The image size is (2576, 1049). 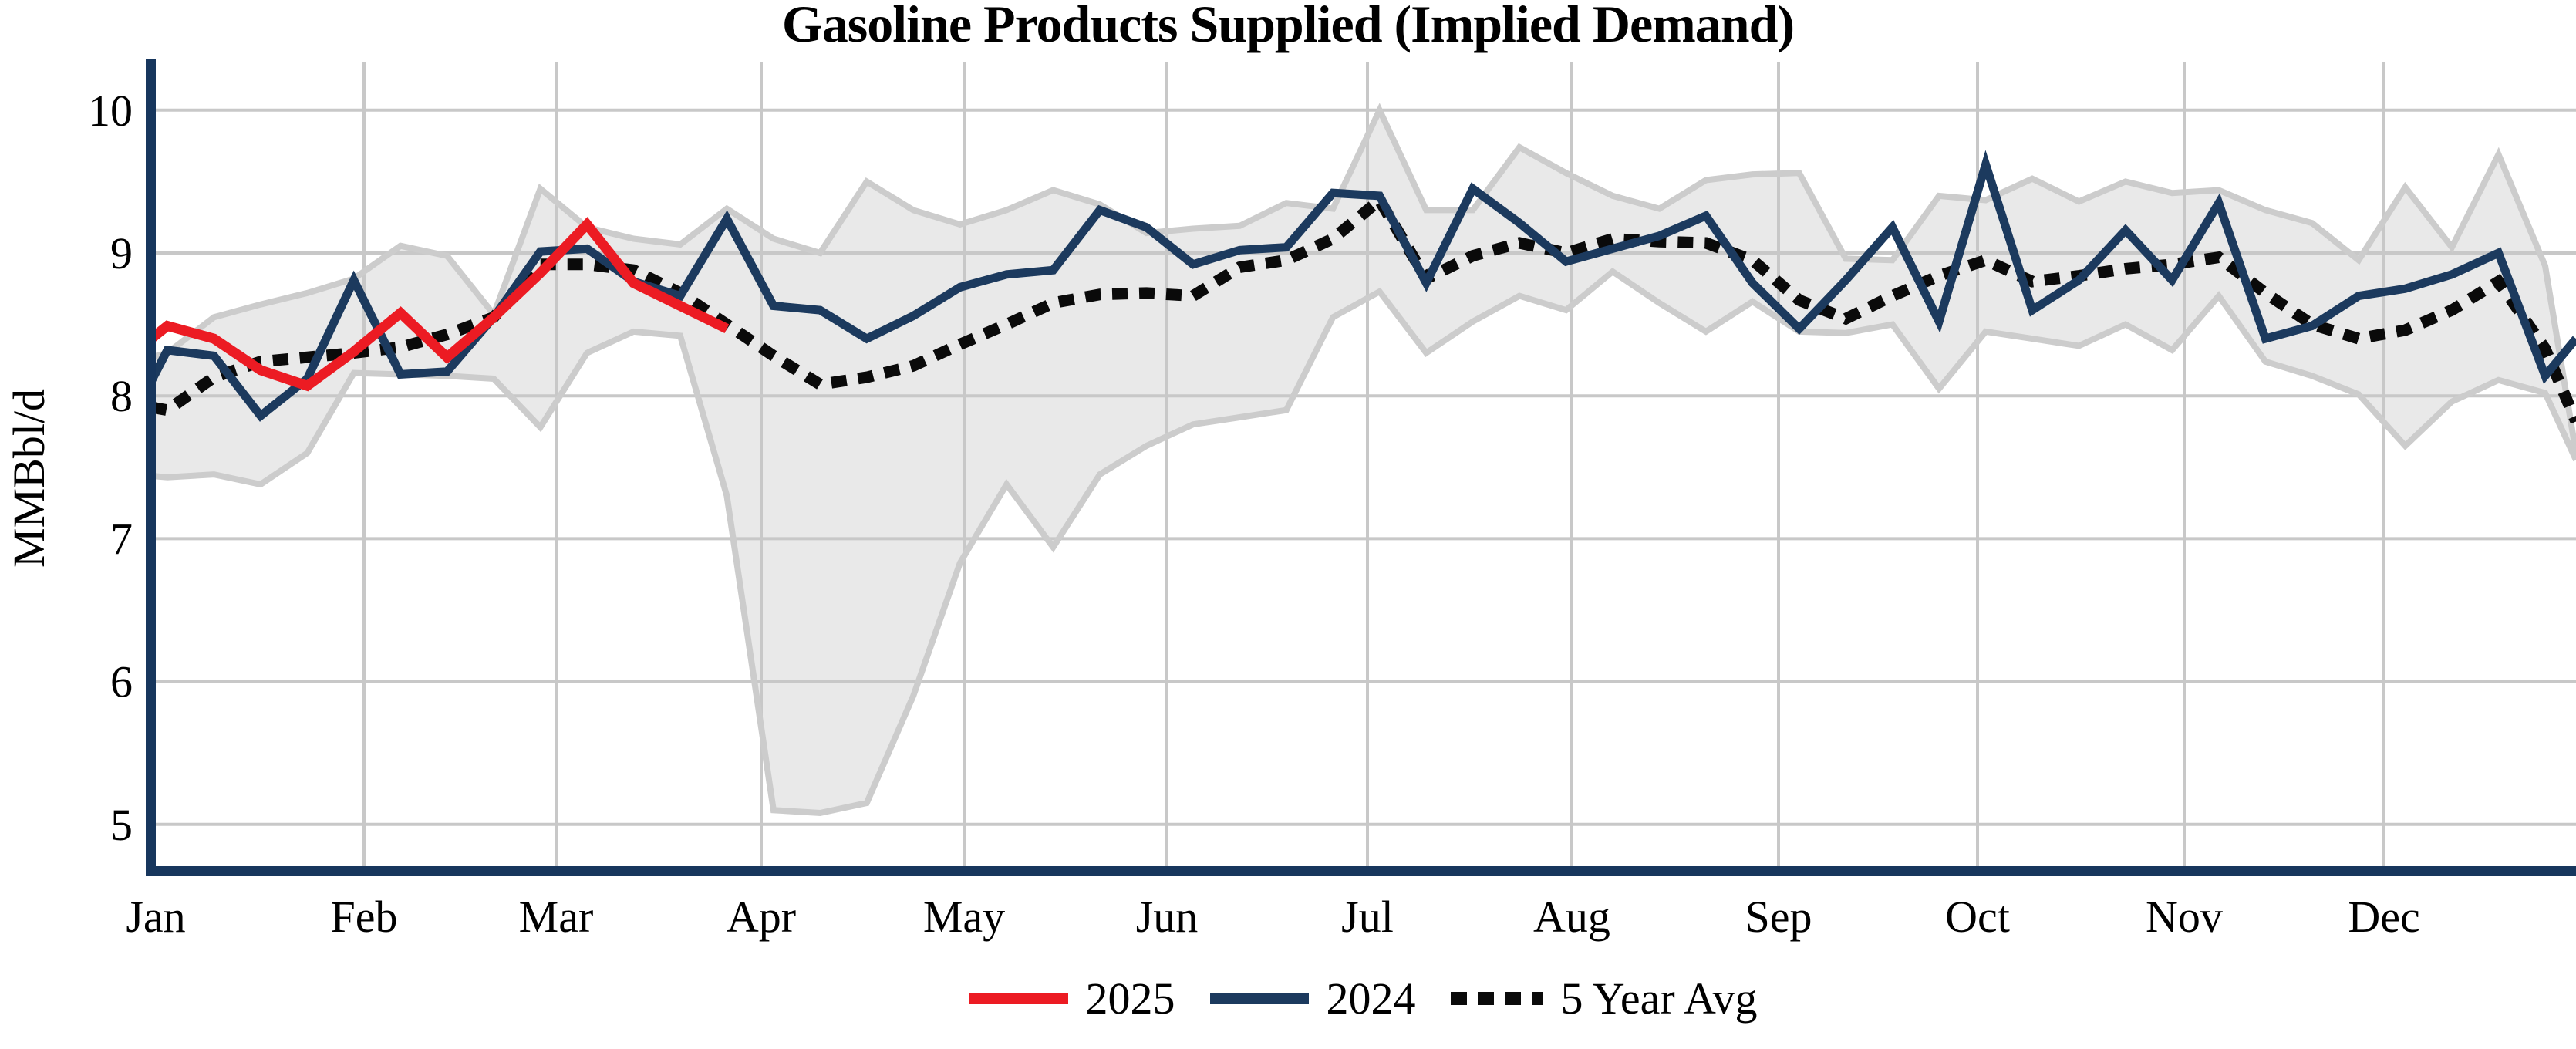 I want to click on y-tick-label: 7, so click(x=121, y=539).